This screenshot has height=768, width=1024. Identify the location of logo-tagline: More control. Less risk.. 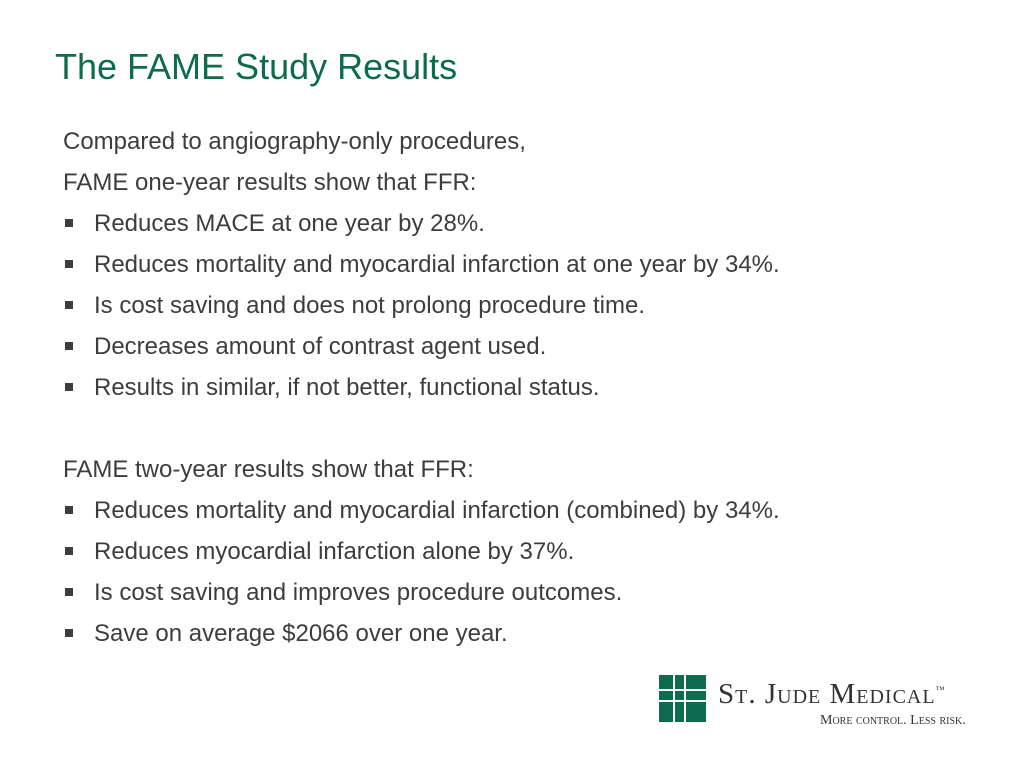
(893, 720).